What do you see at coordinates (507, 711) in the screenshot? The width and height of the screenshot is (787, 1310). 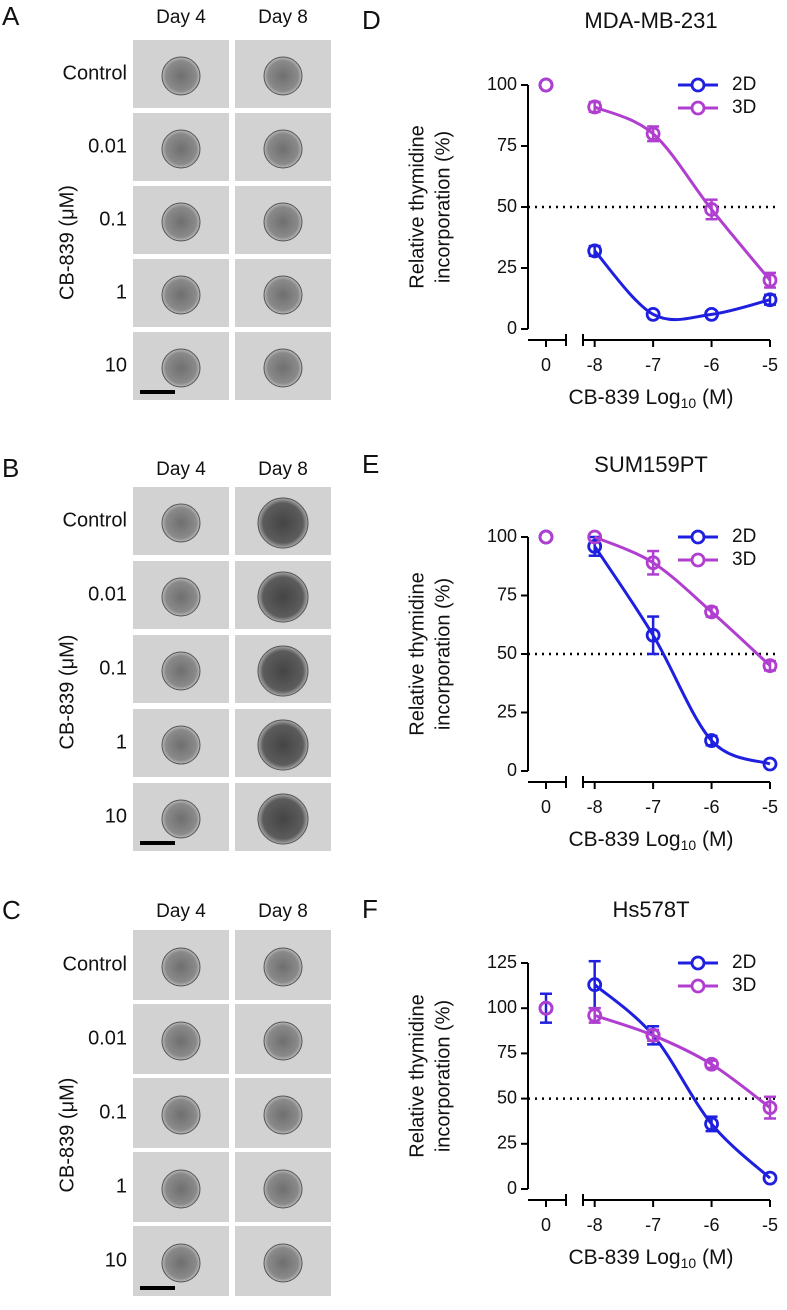 I see `y-tick-label: 25` at bounding box center [507, 711].